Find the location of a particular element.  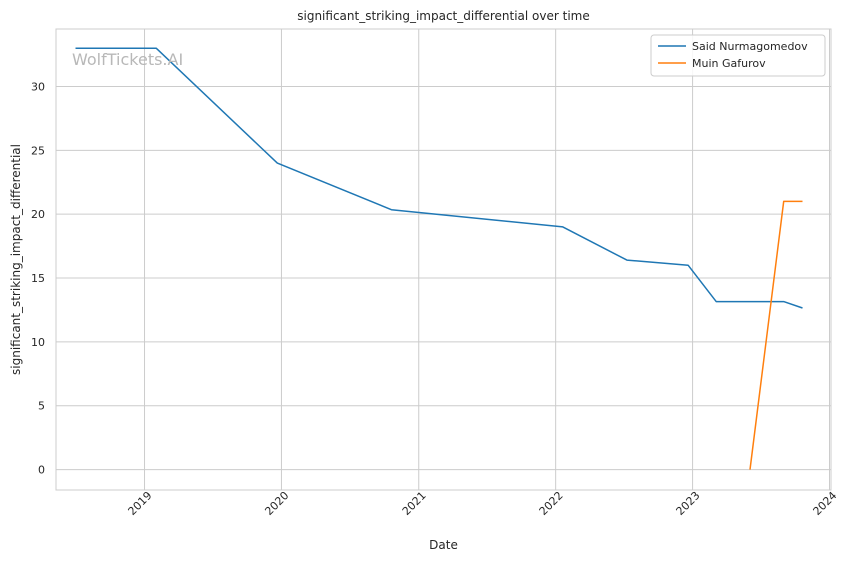

x-axis-ticks: 2019 2020 2021 2022 2023 2024 is located at coordinates (483, 503).